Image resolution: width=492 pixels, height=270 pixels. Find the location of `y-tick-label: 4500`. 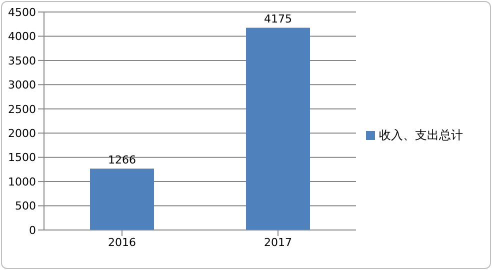

y-tick-label: 4500 is located at coordinates (22, 12).